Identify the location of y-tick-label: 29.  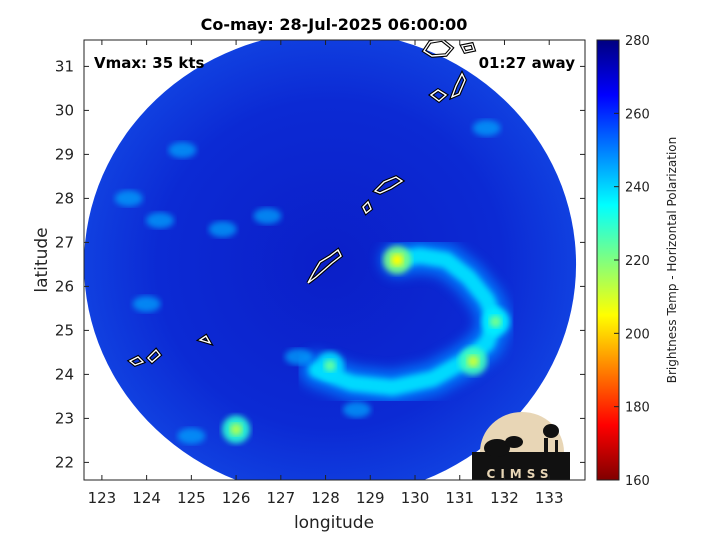
(64, 154).